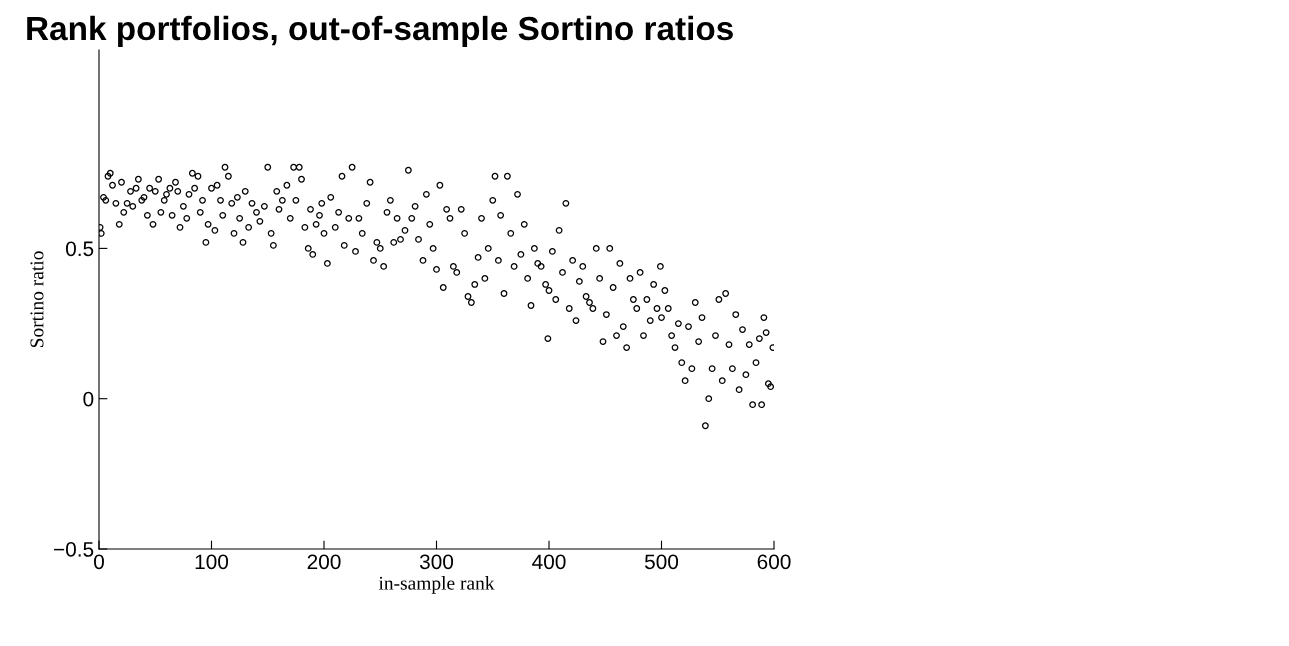 The width and height of the screenshot is (1289, 646). Describe the element at coordinates (661, 562) in the screenshot. I see `x-tick-label: 500` at that location.